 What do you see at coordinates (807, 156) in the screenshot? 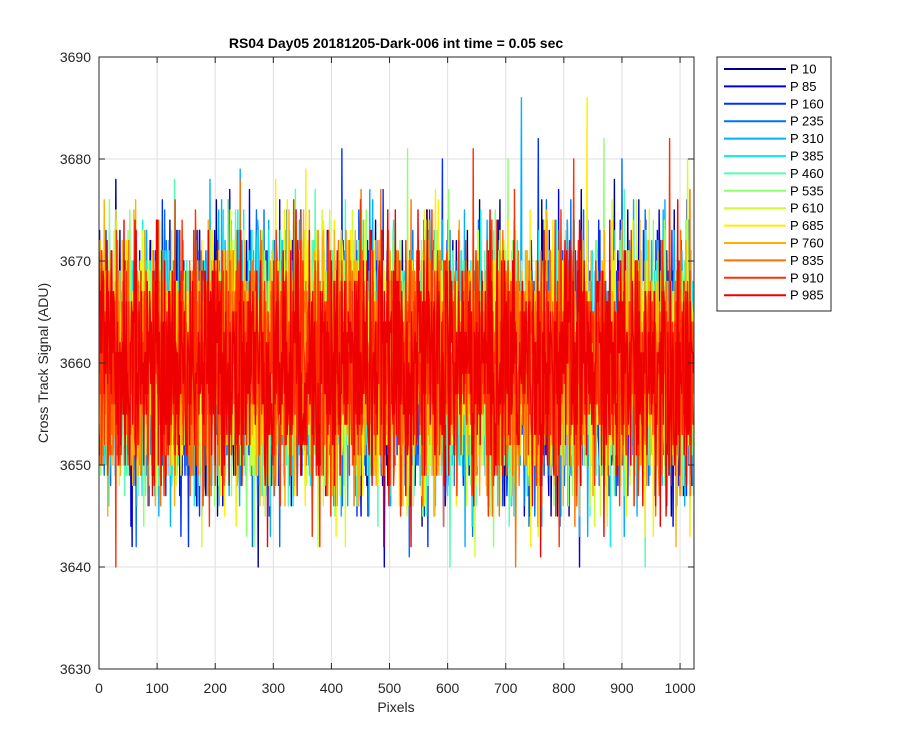
I see `legend-entry-label: P 385` at bounding box center [807, 156].